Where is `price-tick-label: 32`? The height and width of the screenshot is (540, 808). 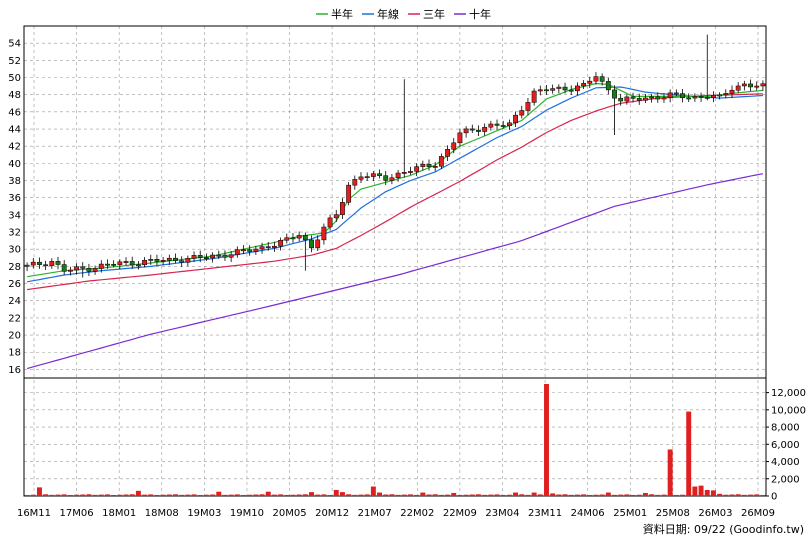
price-tick-label: 32 is located at coordinates (14, 233).